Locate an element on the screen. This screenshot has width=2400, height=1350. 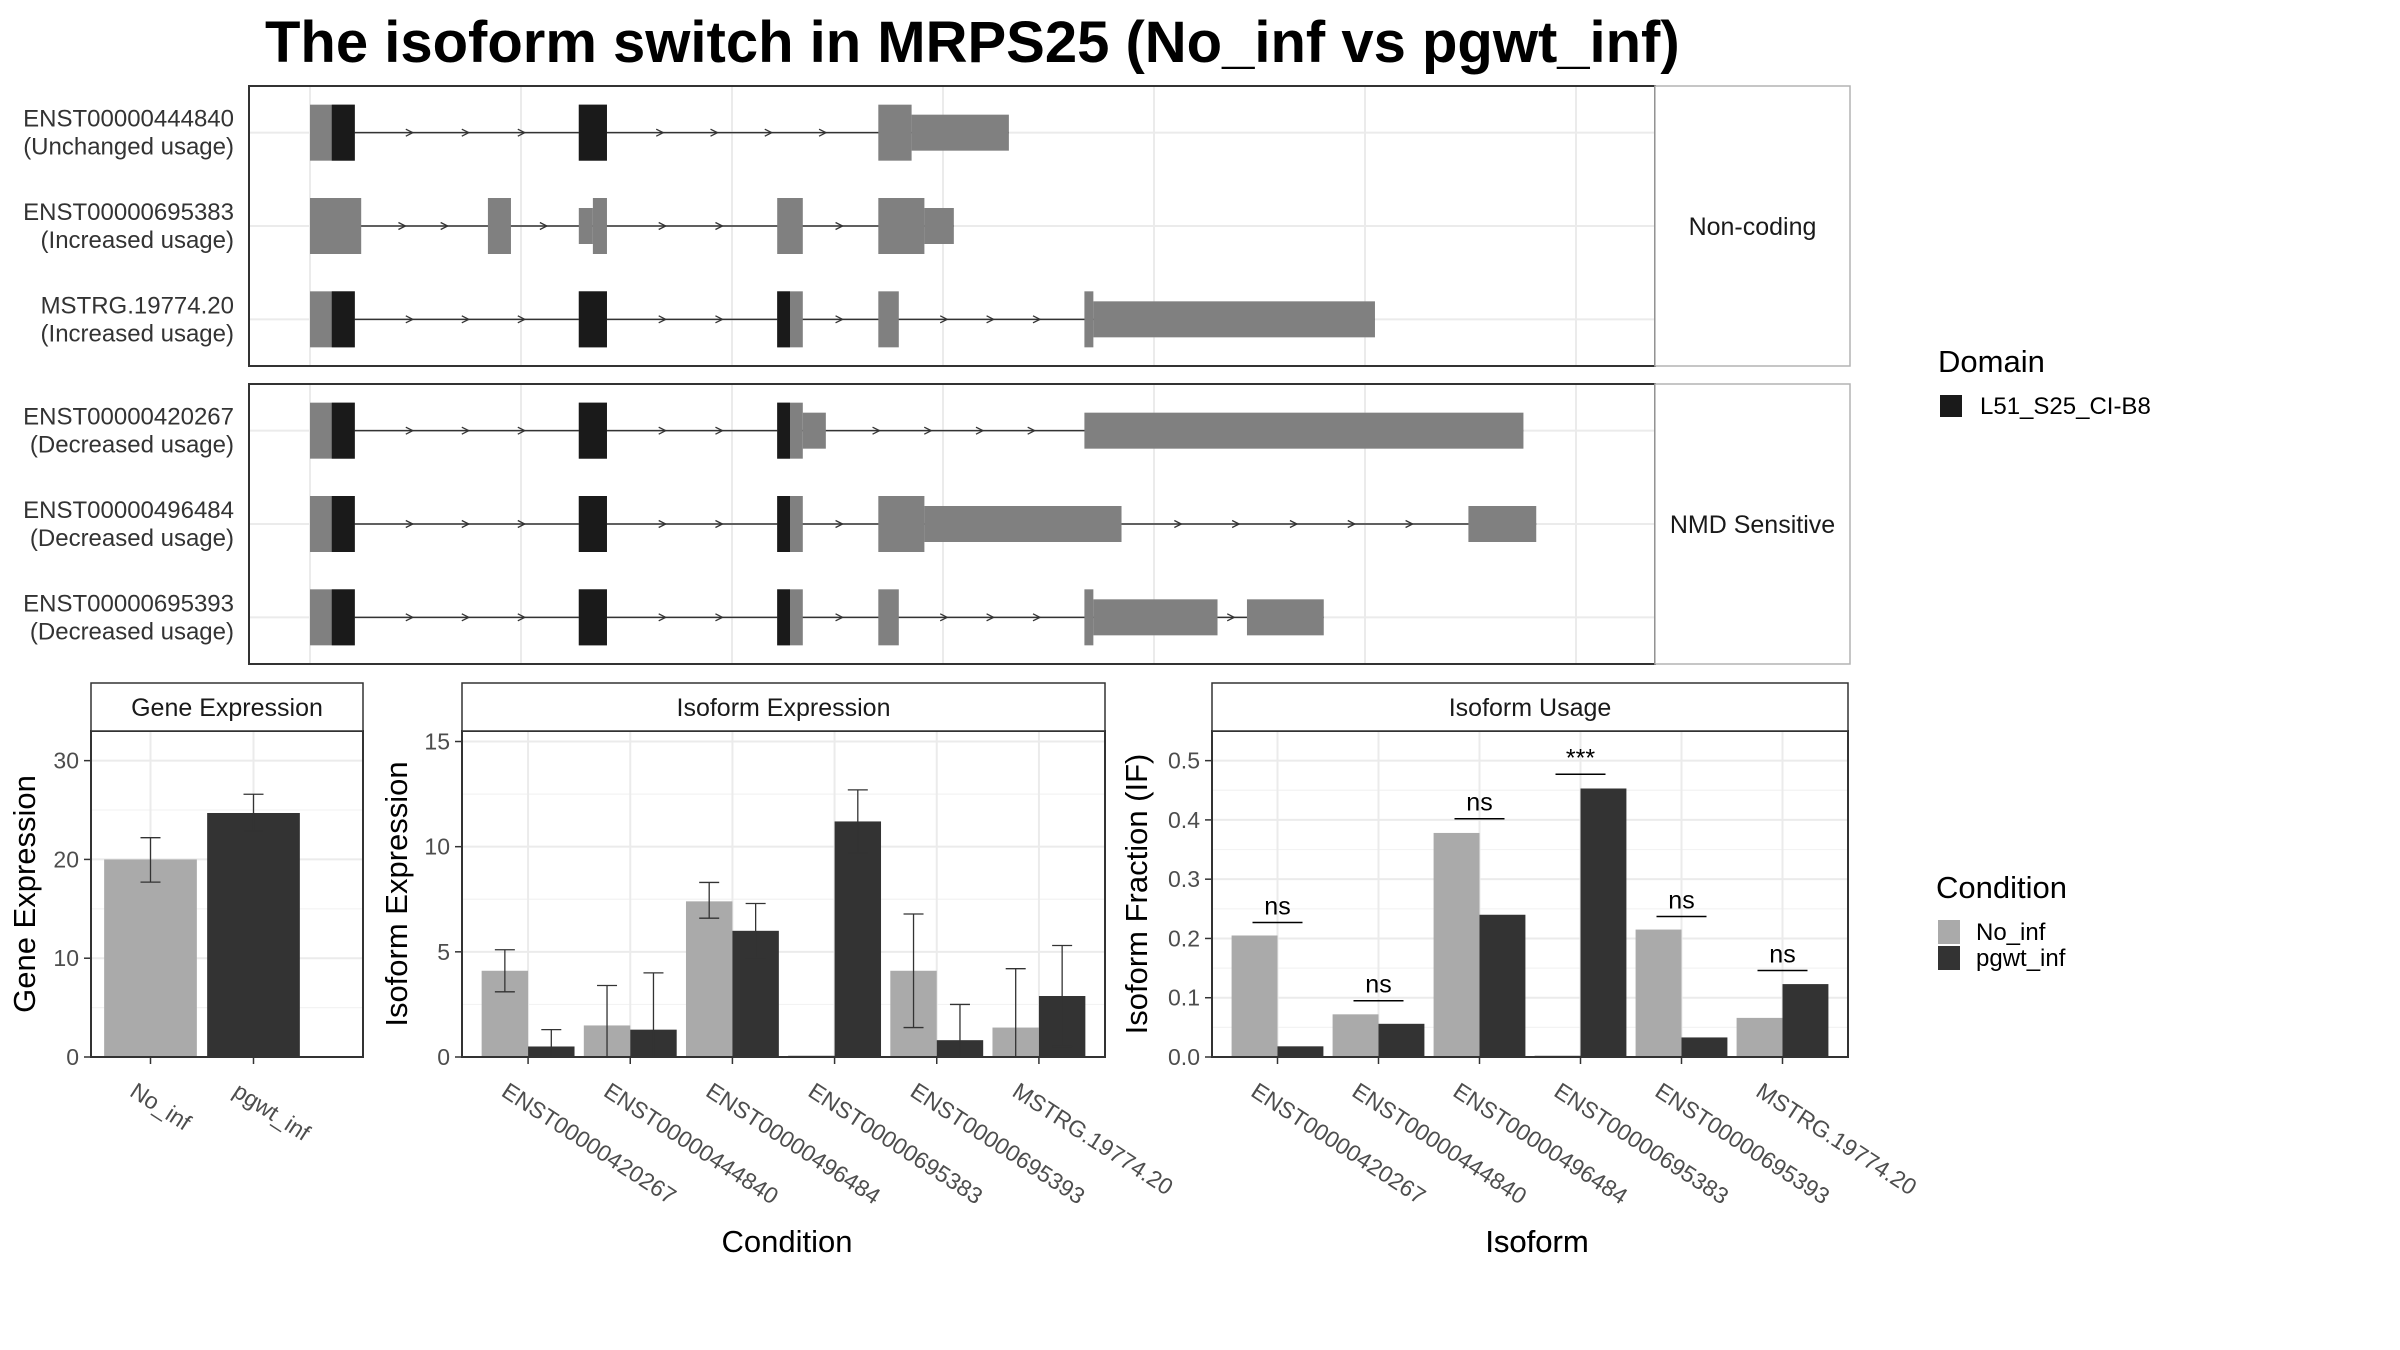
y-tick-label: 5 is located at coordinates (443, 952).